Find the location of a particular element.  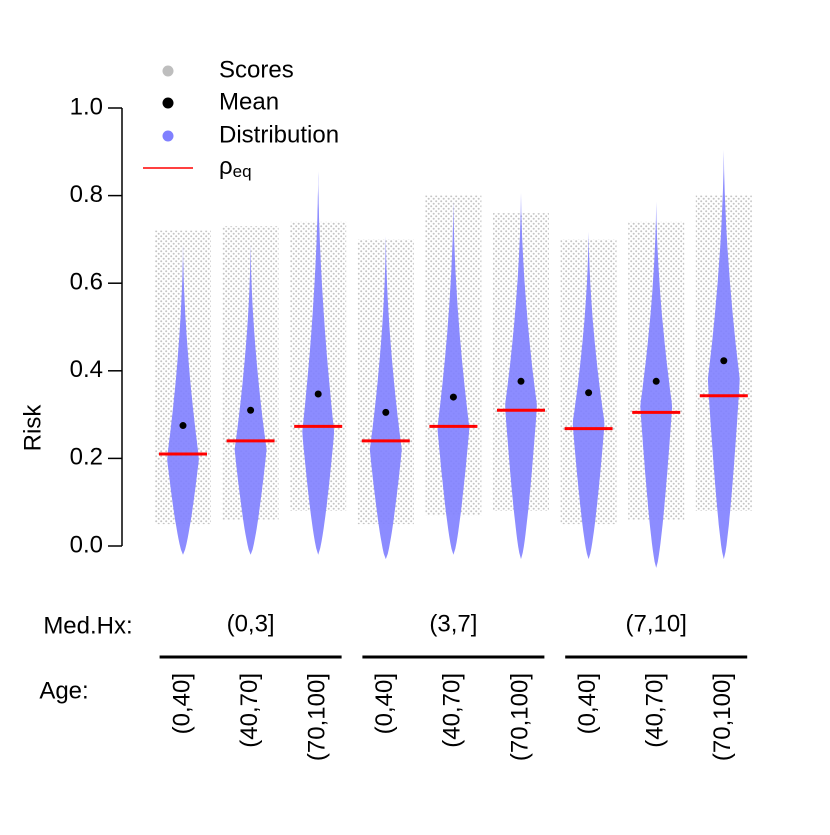

legend-symbol: ρ is located at coordinates (226, 166).